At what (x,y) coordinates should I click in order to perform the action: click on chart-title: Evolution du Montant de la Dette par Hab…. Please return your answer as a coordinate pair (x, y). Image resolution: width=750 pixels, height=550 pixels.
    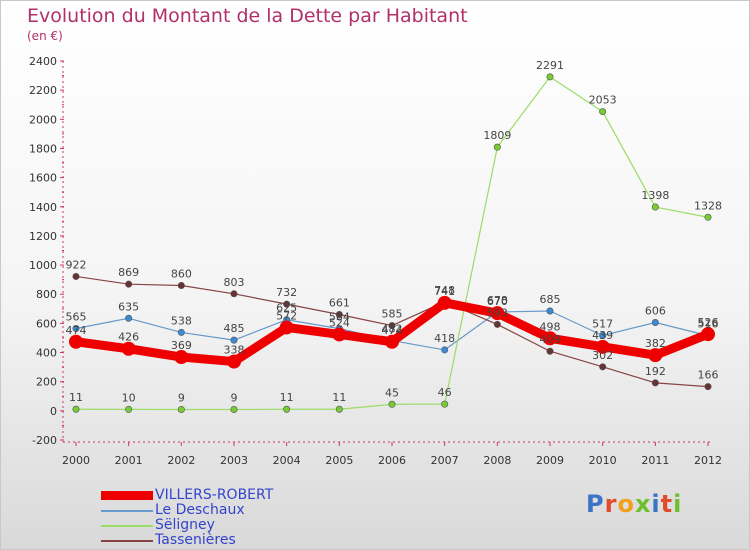
    Looking at the image, I should click on (247, 16).